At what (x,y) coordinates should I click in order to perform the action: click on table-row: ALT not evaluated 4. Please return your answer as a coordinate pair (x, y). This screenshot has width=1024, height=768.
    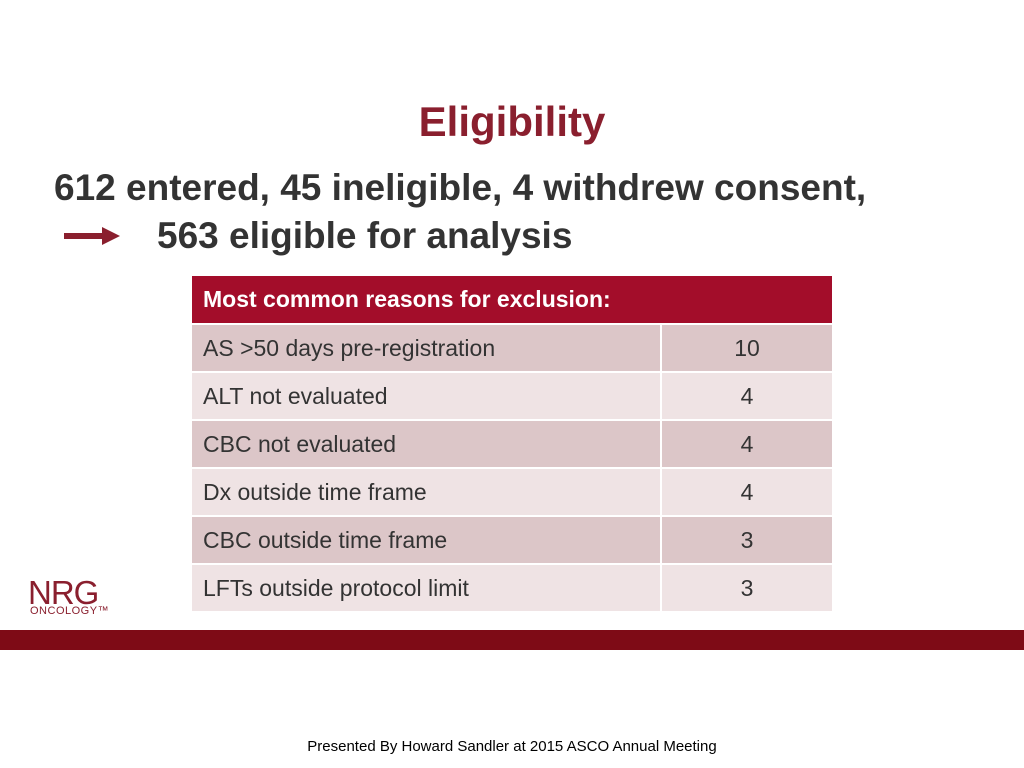
    Looking at the image, I should click on (512, 396).